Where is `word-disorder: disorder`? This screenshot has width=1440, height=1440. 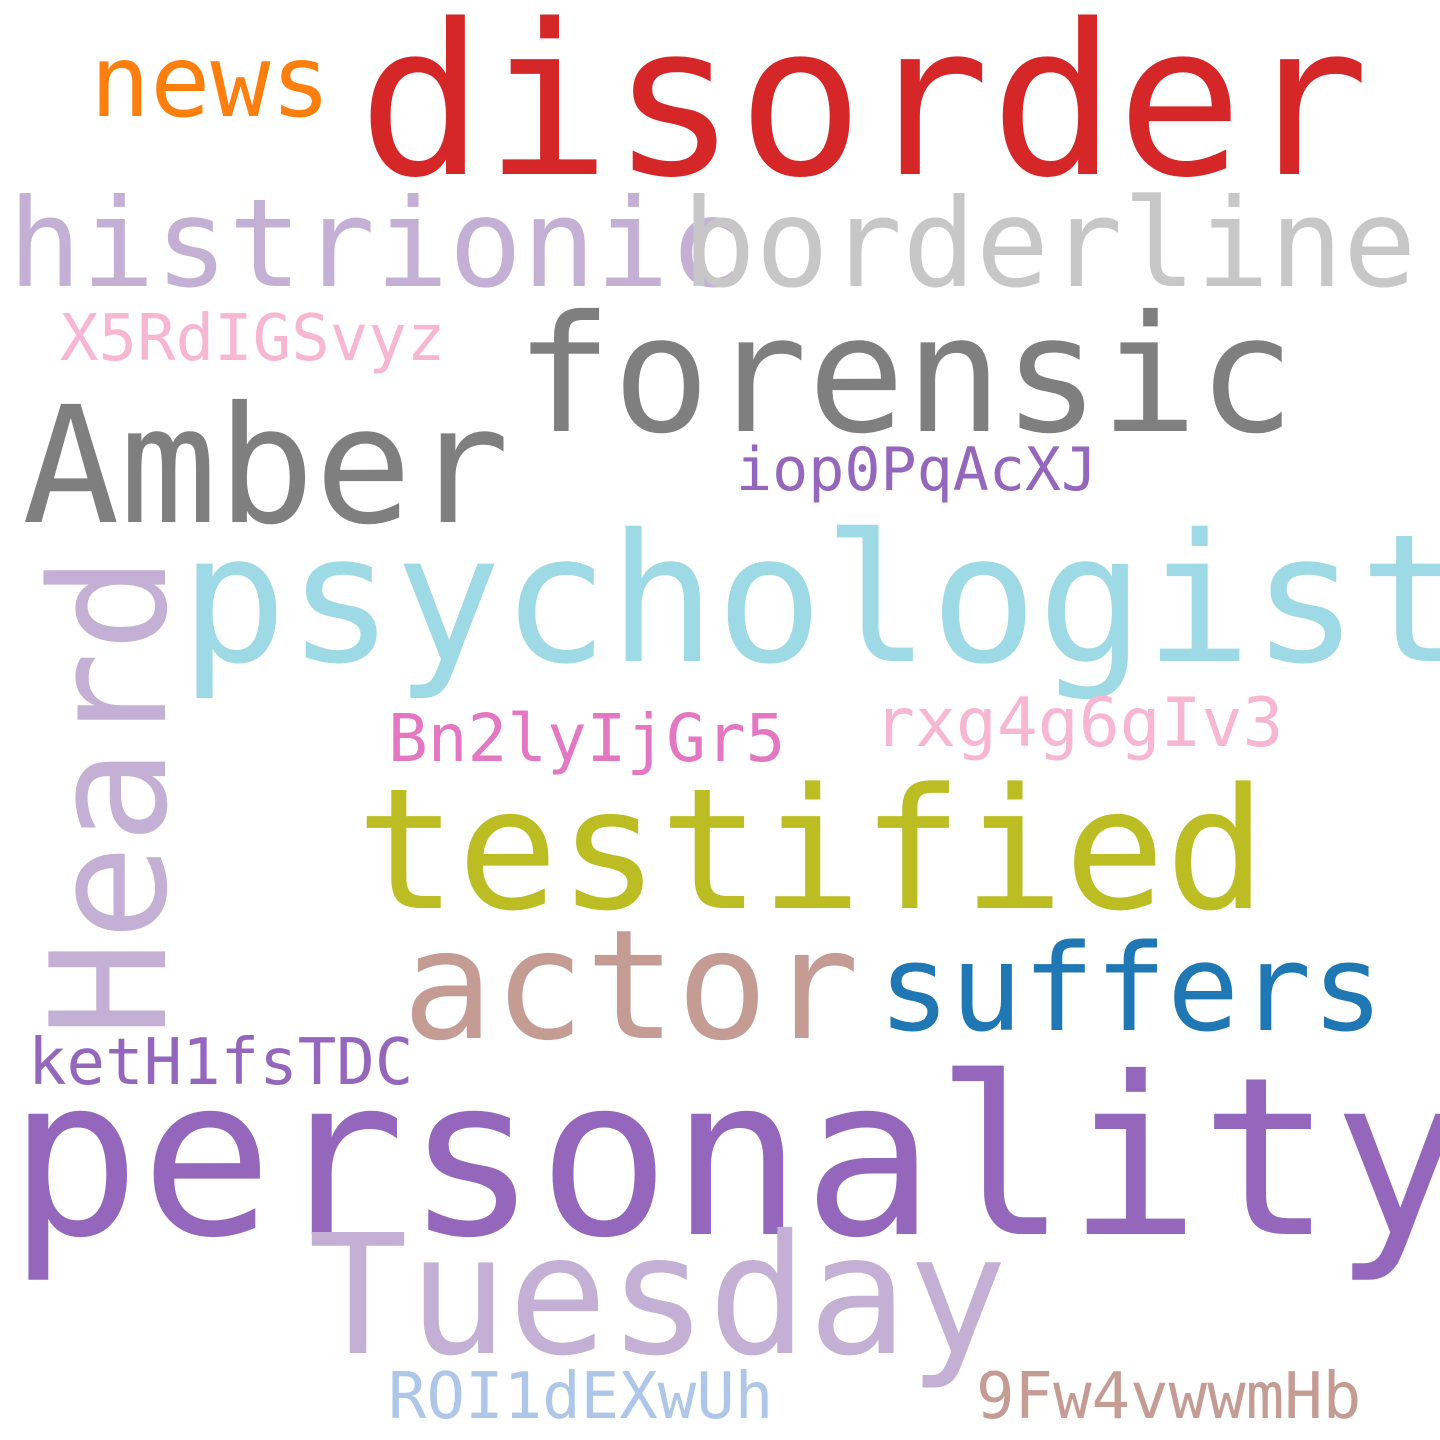
word-disorder: disorder is located at coordinates (864, 112).